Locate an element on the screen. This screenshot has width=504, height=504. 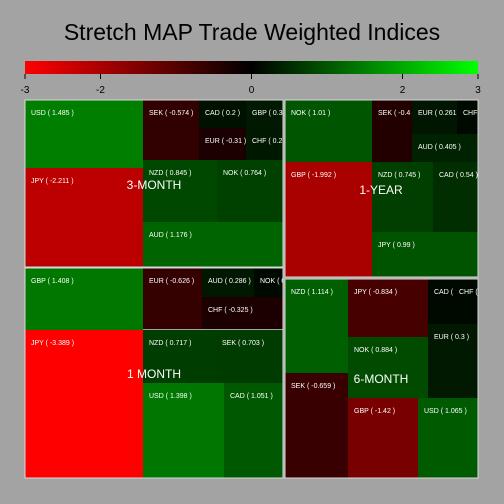
treemap-cell: CHF ( 0.1 ) is located at coordinates (475, 117).